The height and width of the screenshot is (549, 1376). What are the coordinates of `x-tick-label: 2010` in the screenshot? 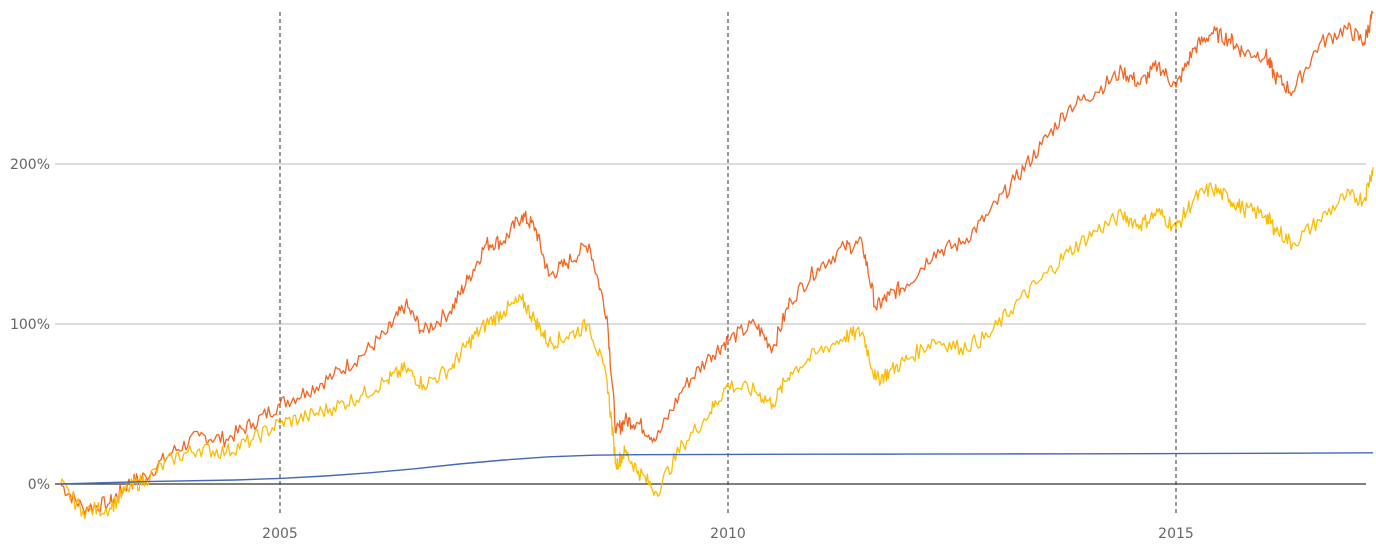 It's located at (728, 534).